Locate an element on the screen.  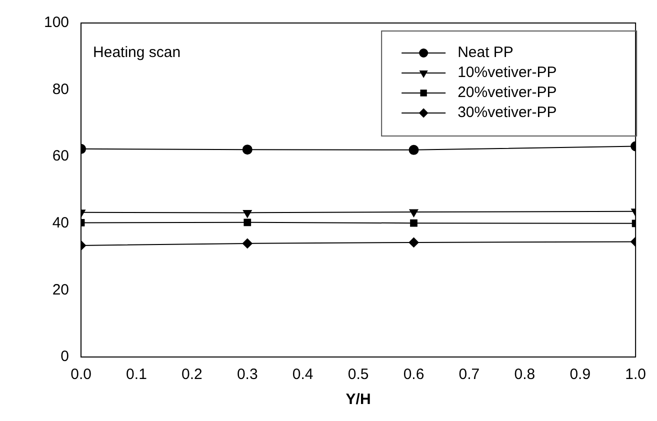
legend-label: 30%vetiver-PP is located at coordinates (507, 113).